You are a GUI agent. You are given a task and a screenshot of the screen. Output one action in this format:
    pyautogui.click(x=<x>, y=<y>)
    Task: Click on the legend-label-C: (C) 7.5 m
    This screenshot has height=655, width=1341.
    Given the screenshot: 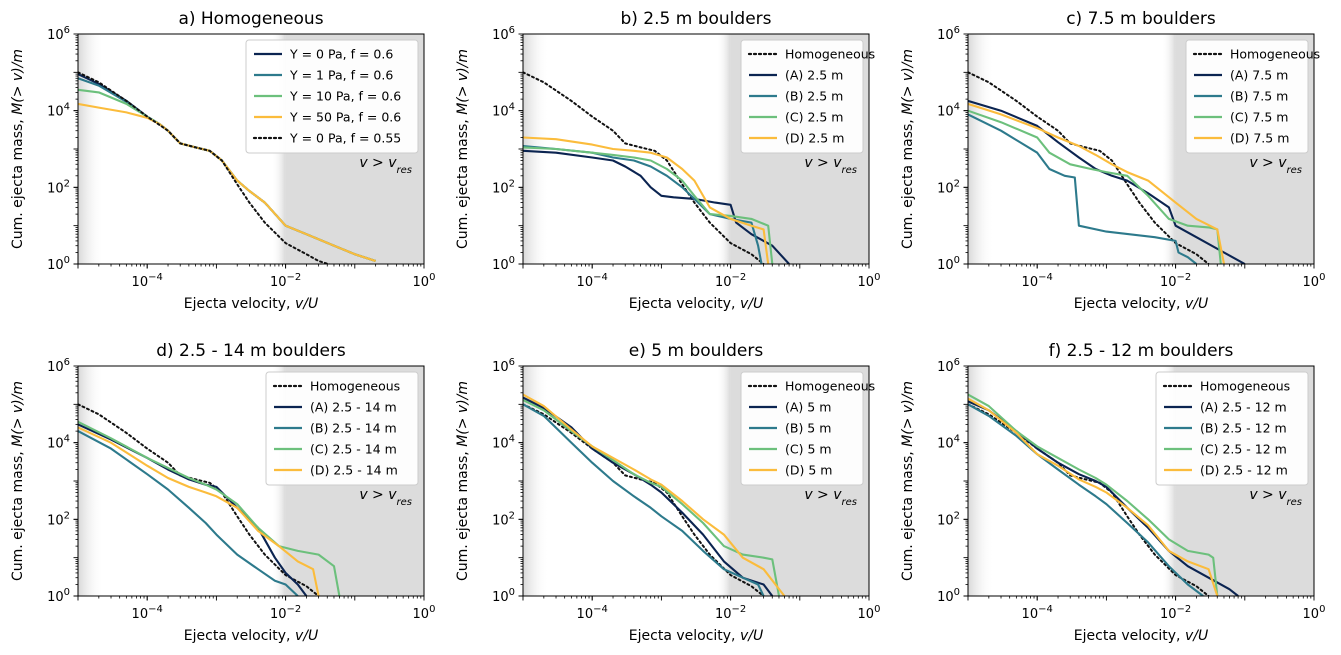 What is the action you would take?
    pyautogui.click(x=1259, y=117)
    